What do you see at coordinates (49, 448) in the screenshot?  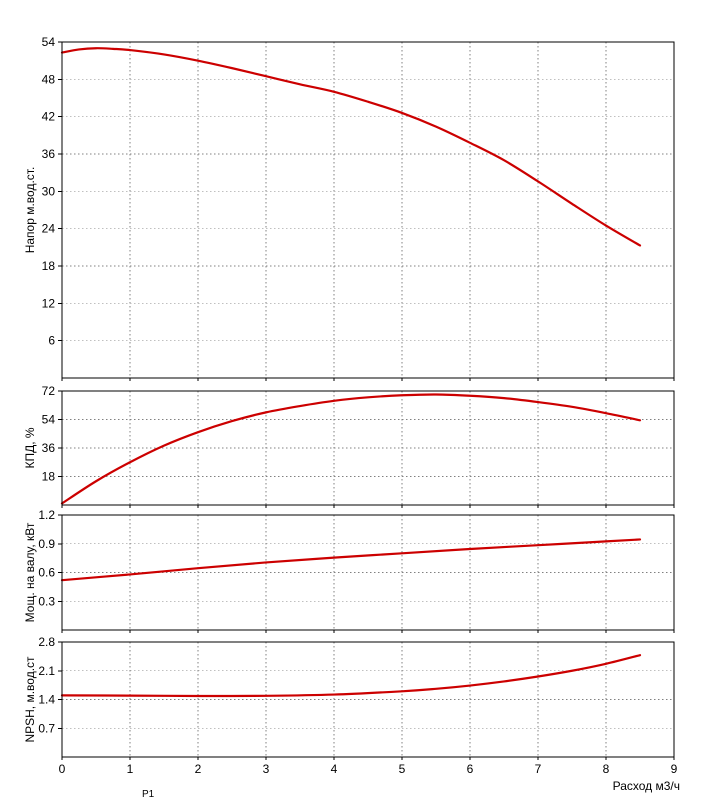 I see `efficiency-ytick-label: 36` at bounding box center [49, 448].